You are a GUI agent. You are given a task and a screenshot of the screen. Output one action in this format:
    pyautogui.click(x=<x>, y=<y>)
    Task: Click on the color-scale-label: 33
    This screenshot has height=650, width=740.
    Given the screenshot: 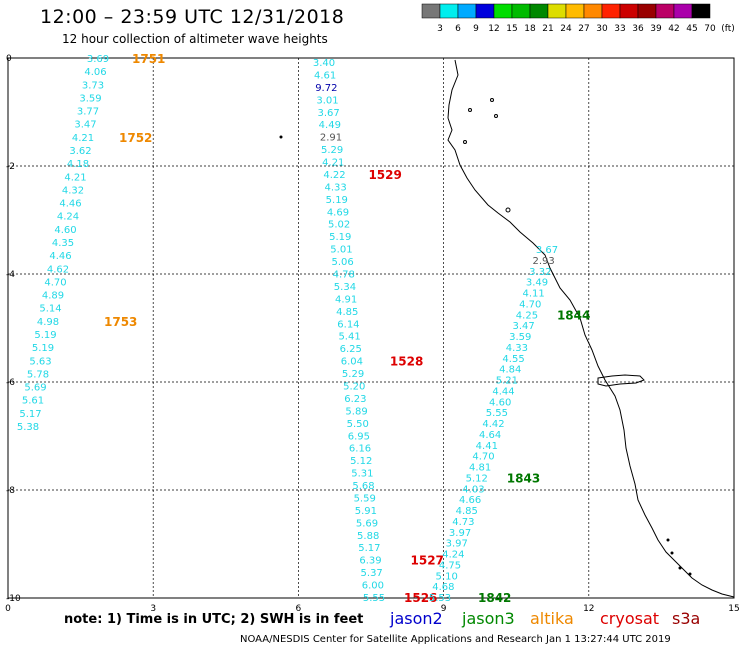 What is the action you would take?
    pyautogui.click(x=619, y=29)
    